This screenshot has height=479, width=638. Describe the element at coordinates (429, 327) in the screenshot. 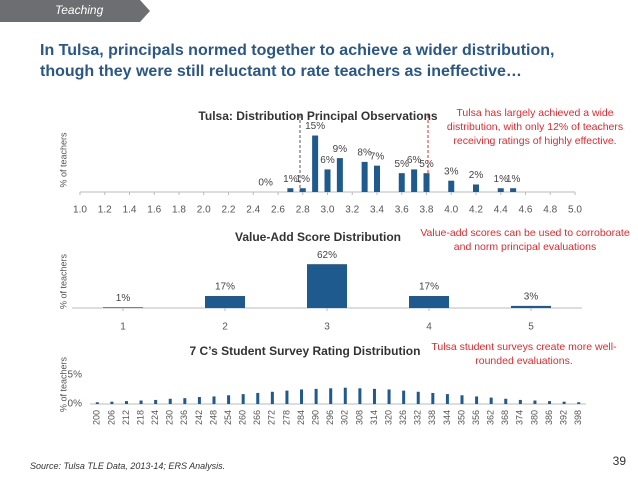

I see `x-tick-label: 4` at that location.